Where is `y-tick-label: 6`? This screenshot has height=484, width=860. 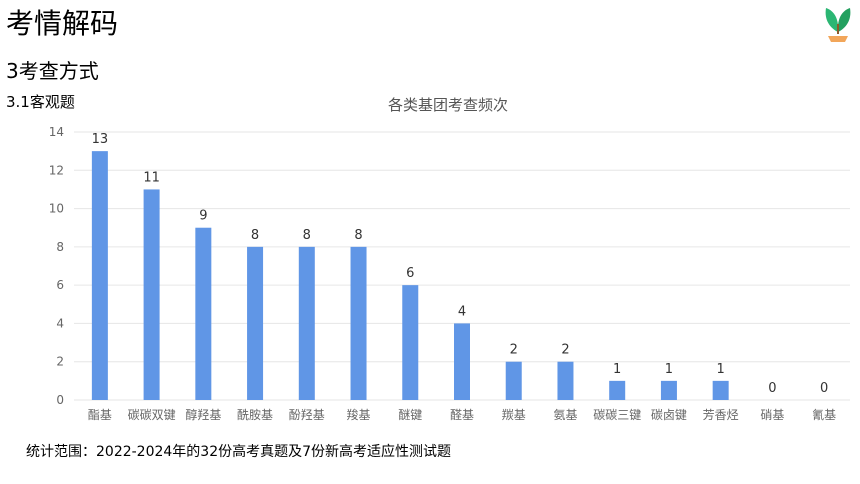
y-tick-label: 6 is located at coordinates (60, 285).